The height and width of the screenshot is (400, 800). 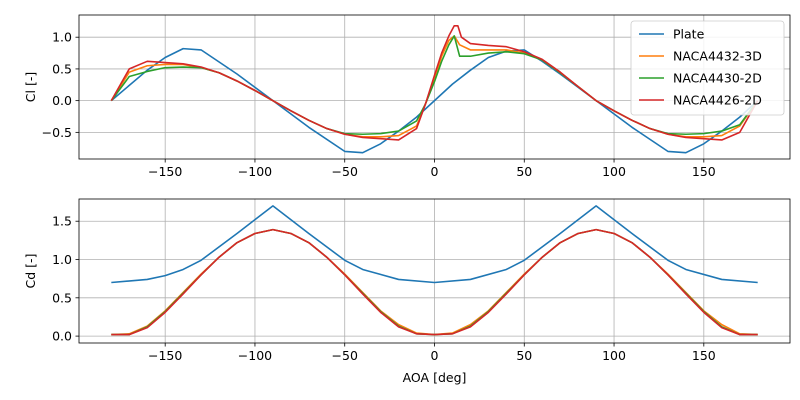 I want to click on legend: Plate NACA4432-3D NACA4430-2D NACA4426-2D, so click(x=707, y=68).